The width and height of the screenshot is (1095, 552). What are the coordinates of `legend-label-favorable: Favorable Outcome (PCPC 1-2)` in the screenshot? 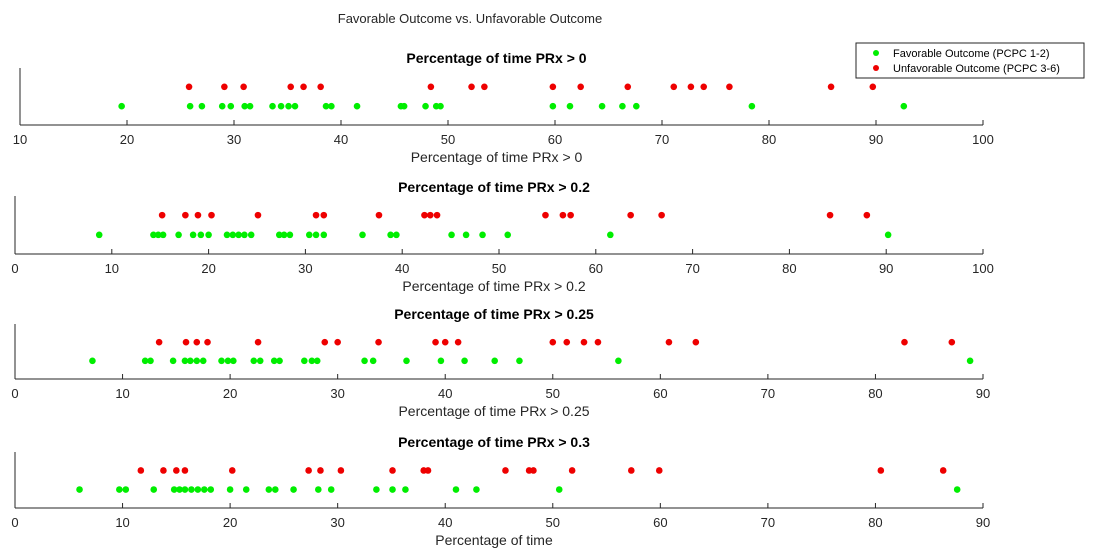 It's located at (971, 54).